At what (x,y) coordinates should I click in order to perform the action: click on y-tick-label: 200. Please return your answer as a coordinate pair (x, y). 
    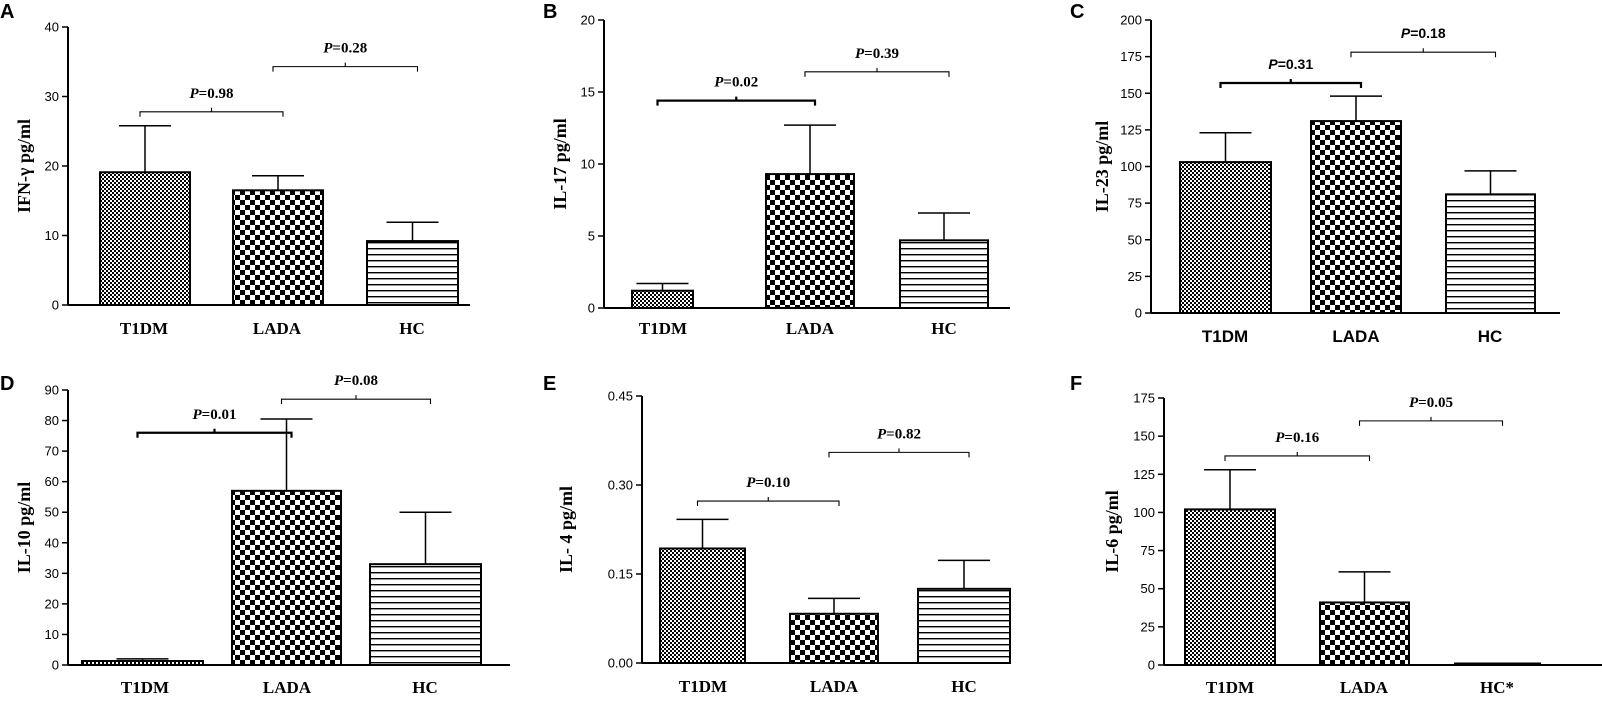
    Looking at the image, I should click on (1131, 20).